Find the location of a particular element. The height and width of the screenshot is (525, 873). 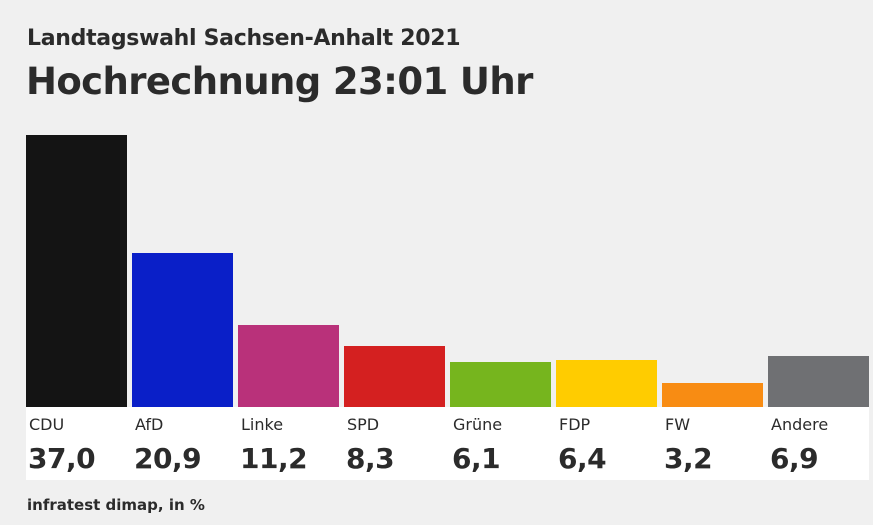

bar-fw is located at coordinates (712, 395).